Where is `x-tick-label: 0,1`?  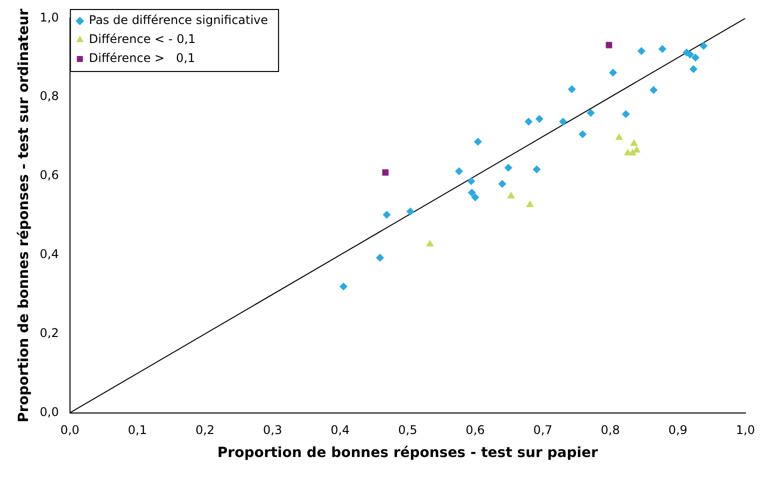
x-tick-label: 0,1 is located at coordinates (137, 430).